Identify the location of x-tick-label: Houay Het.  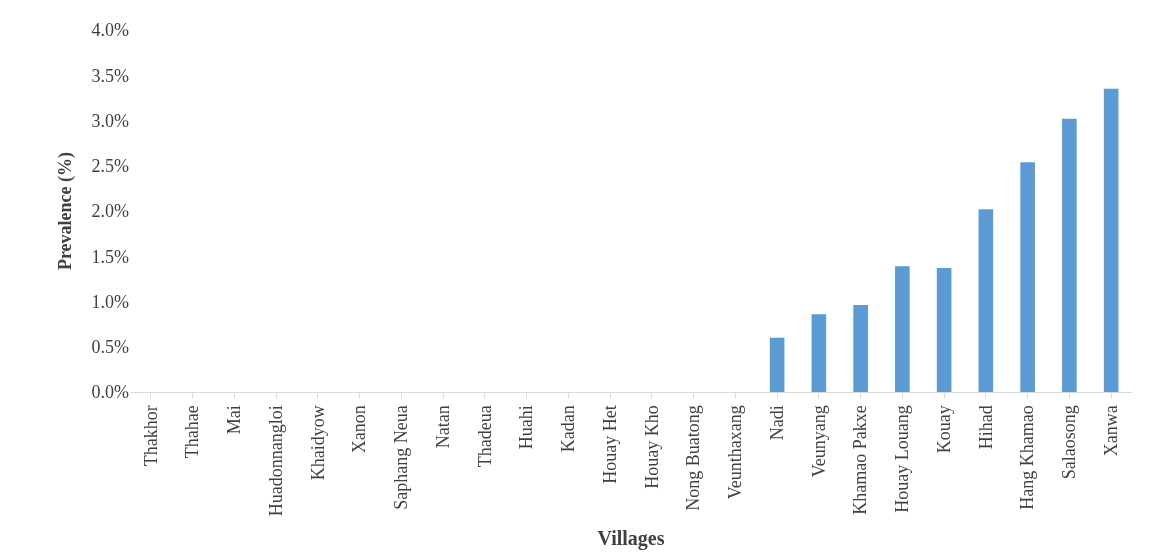
(609, 444).